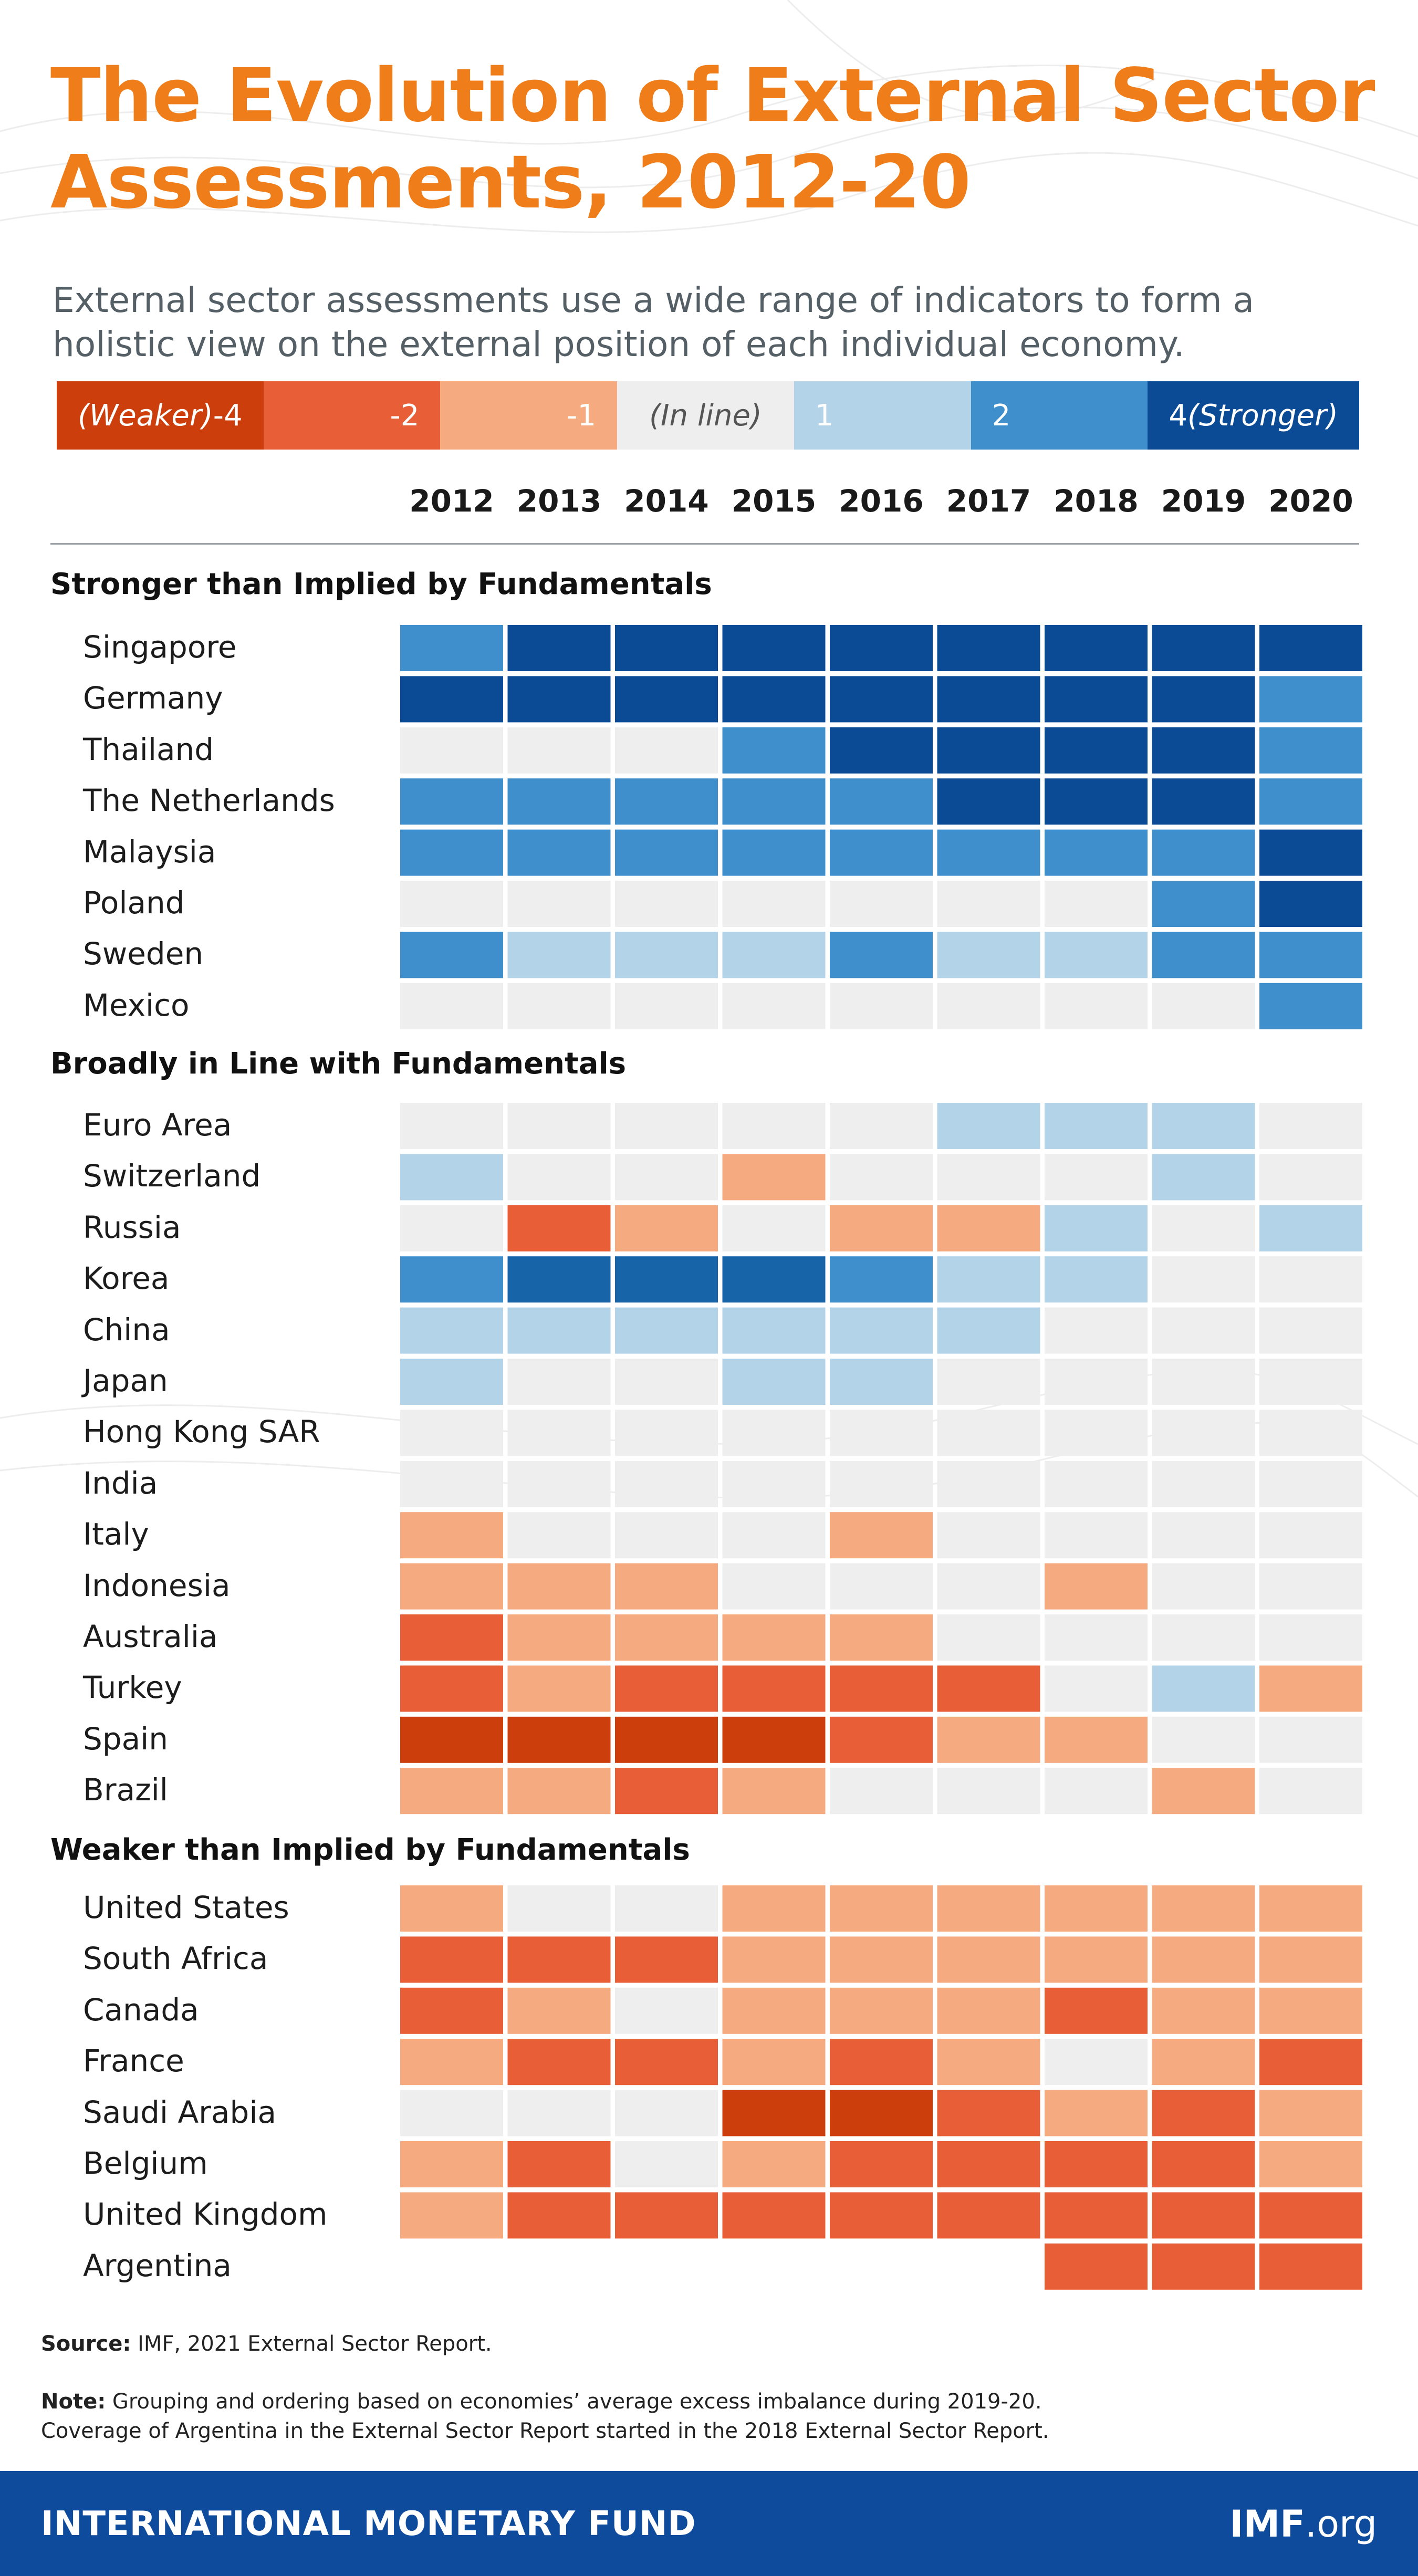 Image resolution: width=1418 pixels, height=2576 pixels. I want to click on group-title-2: Weaker than Implied by Fundamentals, so click(370, 1850).